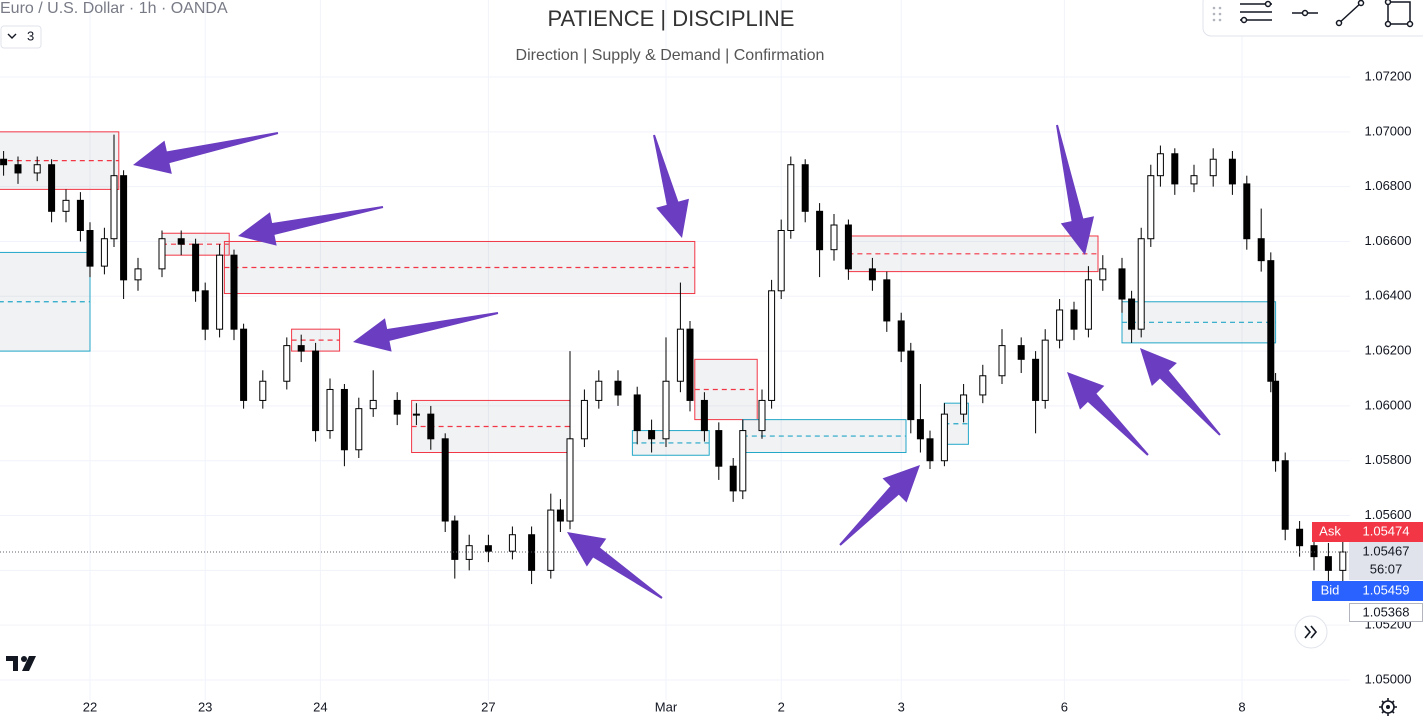 This screenshot has width=1423, height=722. What do you see at coordinates (1305, 13) in the screenshot?
I see `hline-tool` at bounding box center [1305, 13].